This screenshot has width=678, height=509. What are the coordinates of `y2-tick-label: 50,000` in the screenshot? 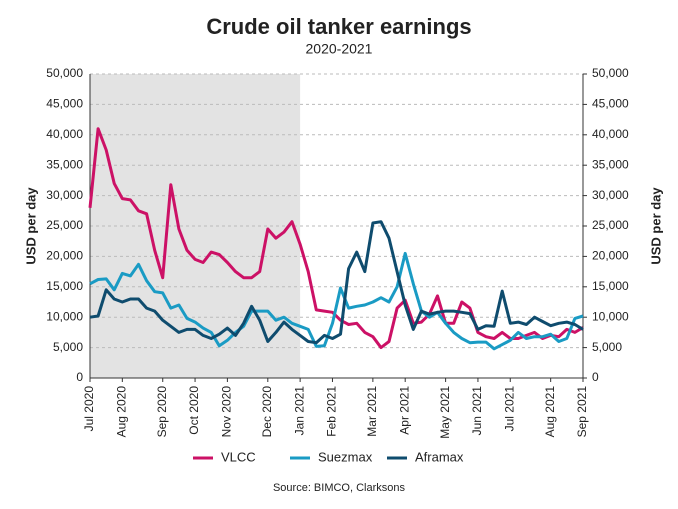 It's located at (610, 73).